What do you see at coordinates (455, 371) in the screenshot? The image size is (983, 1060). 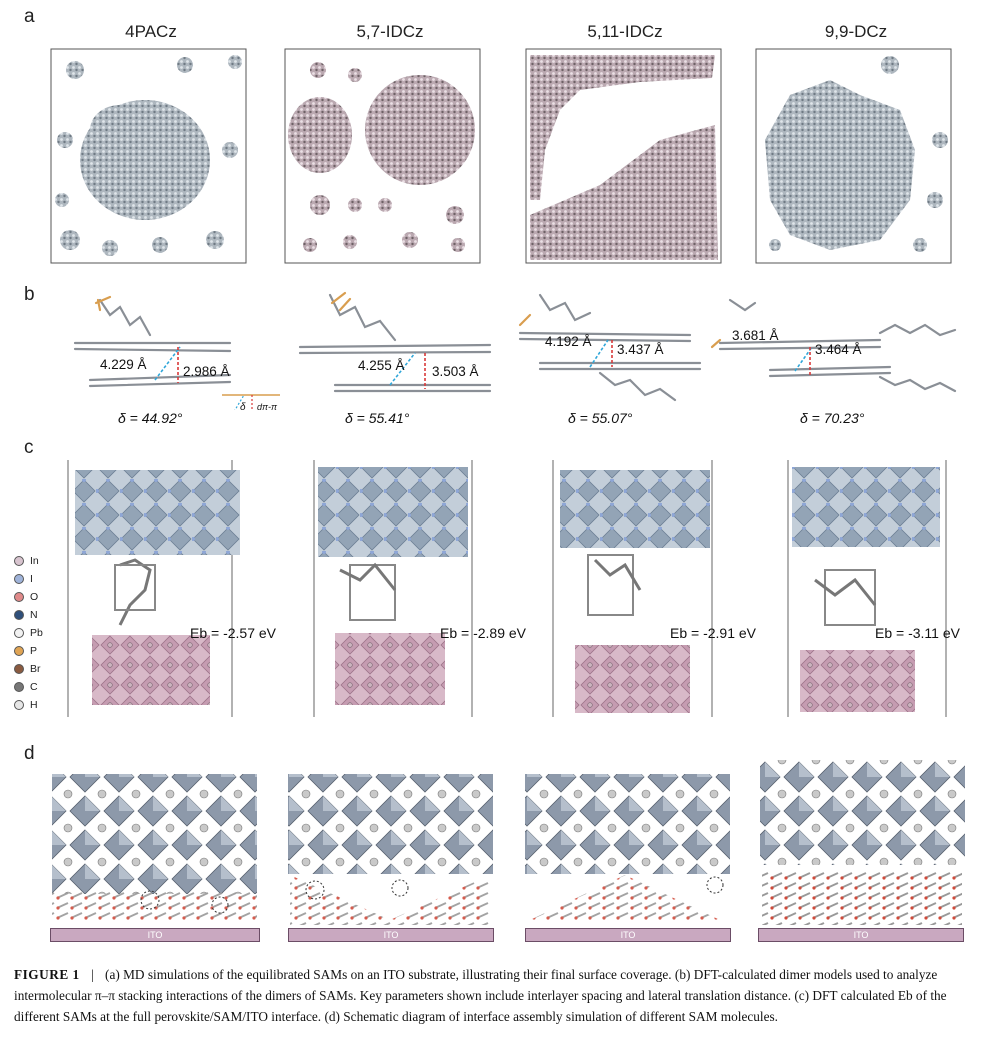 I see `dimer-2-interlayer-spacing: 3.503 Å` at bounding box center [455, 371].